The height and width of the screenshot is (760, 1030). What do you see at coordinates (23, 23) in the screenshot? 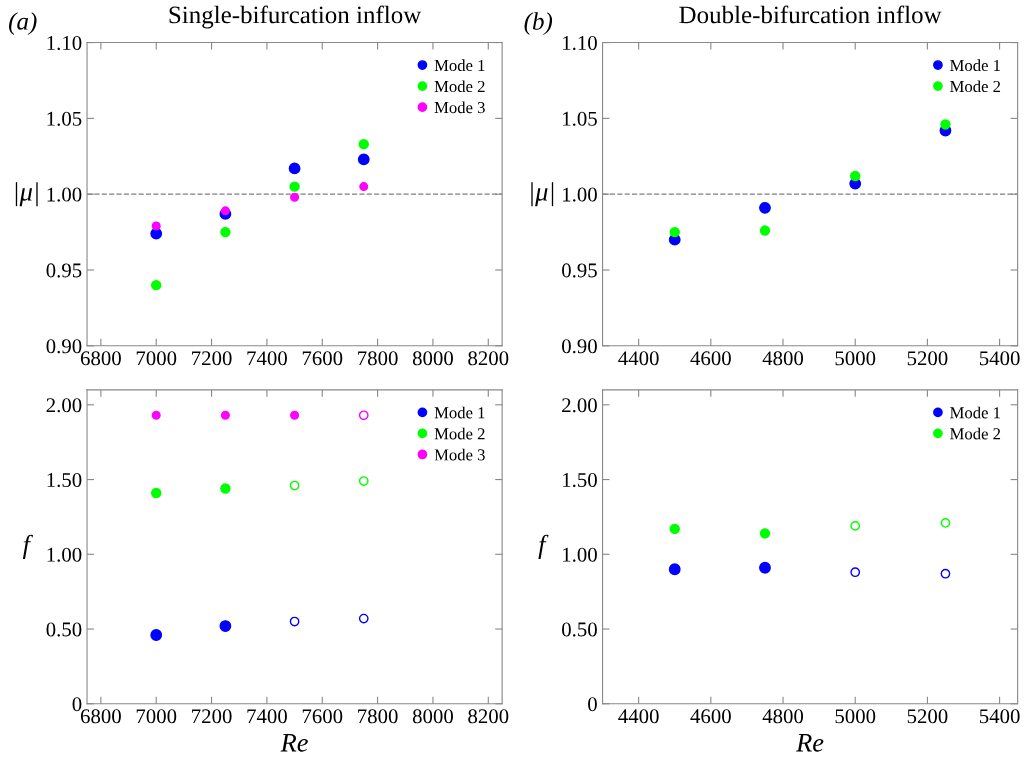
I see `text: (a)` at bounding box center [23, 23].